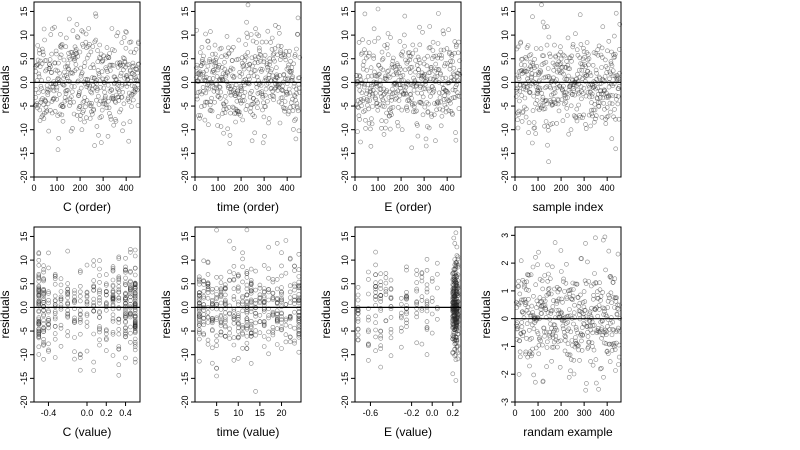 The image size is (800, 450). I want to click on y-tick-label: 0.0, so click(24, 307).